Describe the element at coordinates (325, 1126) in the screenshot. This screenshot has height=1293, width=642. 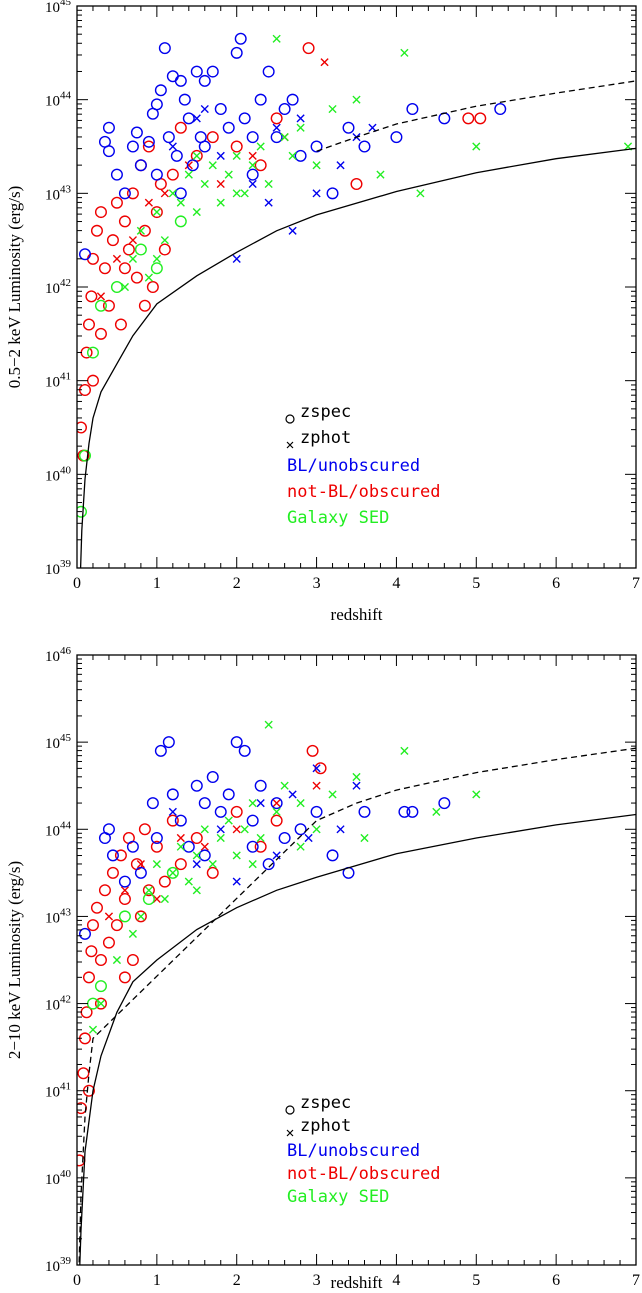
I see `legend-marker-label: zphot` at that location.